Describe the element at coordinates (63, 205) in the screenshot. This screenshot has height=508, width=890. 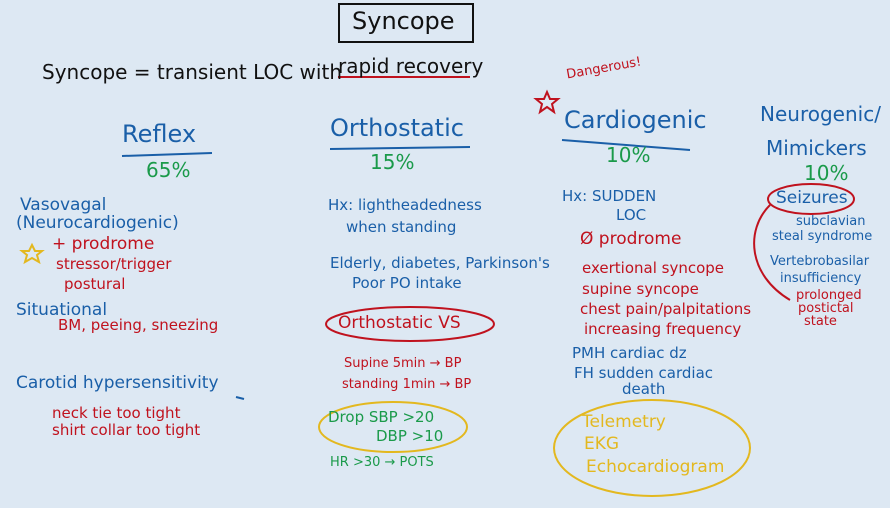
I see `vasovagal-label: Vasovagal` at that location.